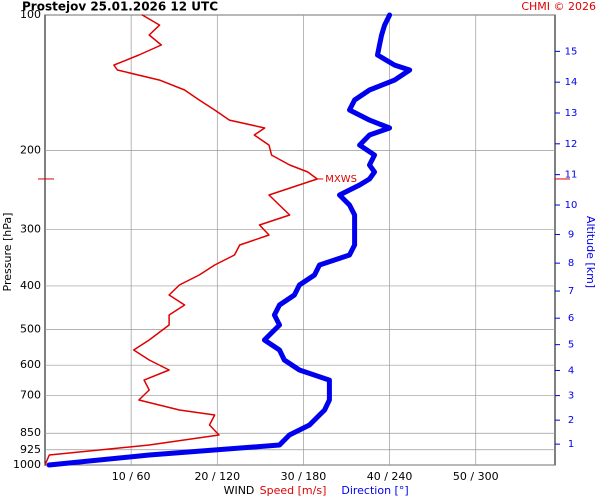 Image resolution: width=600 pixels, height=500 pixels. I want to click on y2-tick-label: 9, so click(571, 234).